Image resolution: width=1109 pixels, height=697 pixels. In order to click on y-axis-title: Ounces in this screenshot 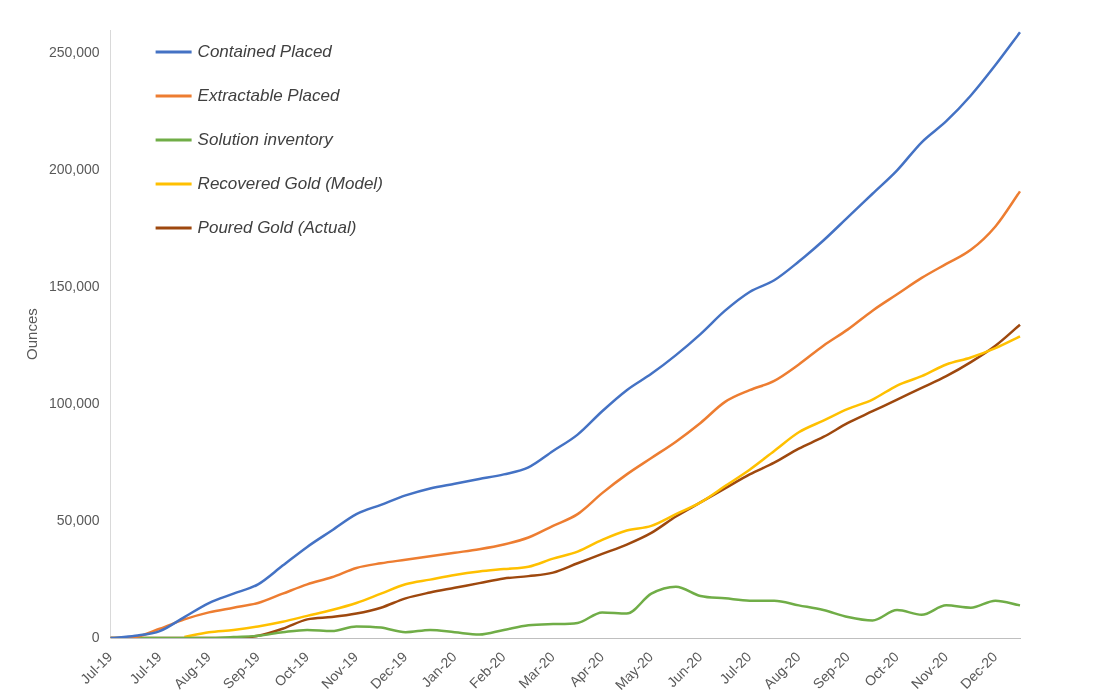, I will do `click(32, 334)`.